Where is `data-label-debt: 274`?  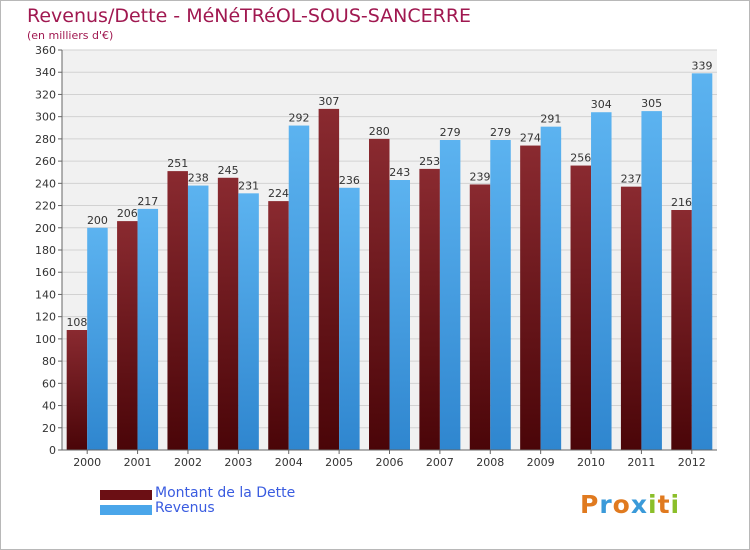 data-label-debt: 274 is located at coordinates (530, 138).